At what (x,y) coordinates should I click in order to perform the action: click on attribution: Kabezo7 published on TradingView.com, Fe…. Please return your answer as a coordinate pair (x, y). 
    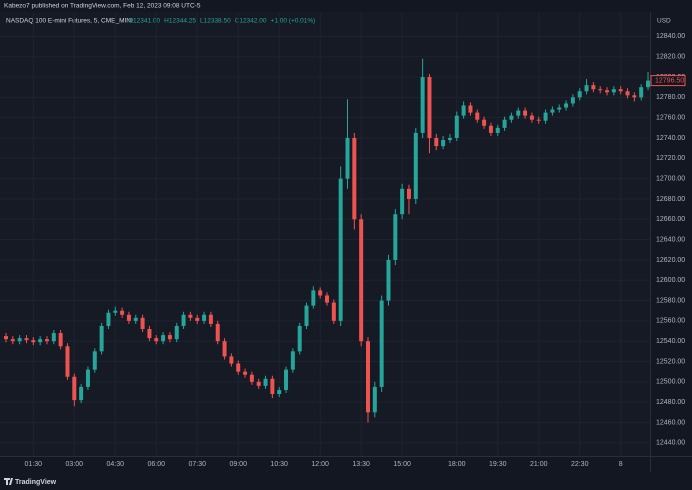
    Looking at the image, I should click on (102, 6).